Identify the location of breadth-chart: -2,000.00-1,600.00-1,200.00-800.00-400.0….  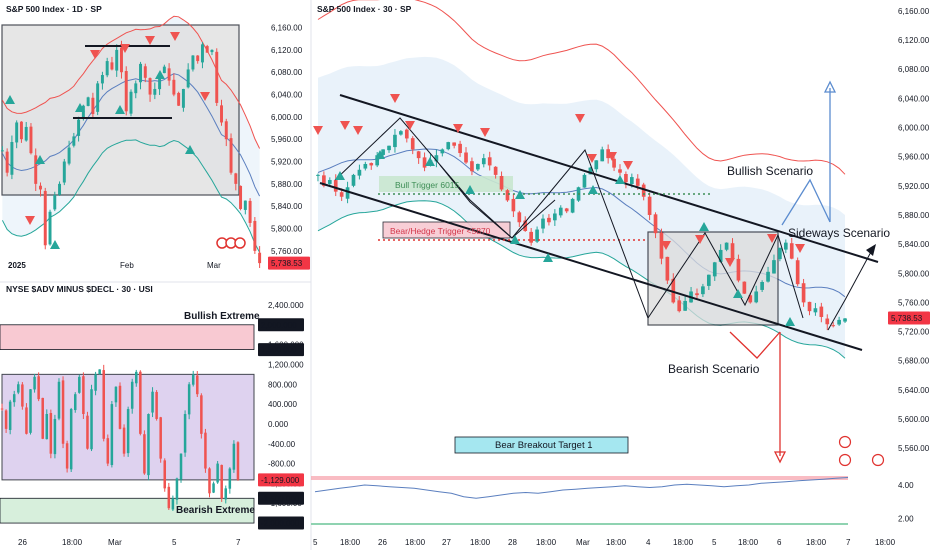
(152, 424).